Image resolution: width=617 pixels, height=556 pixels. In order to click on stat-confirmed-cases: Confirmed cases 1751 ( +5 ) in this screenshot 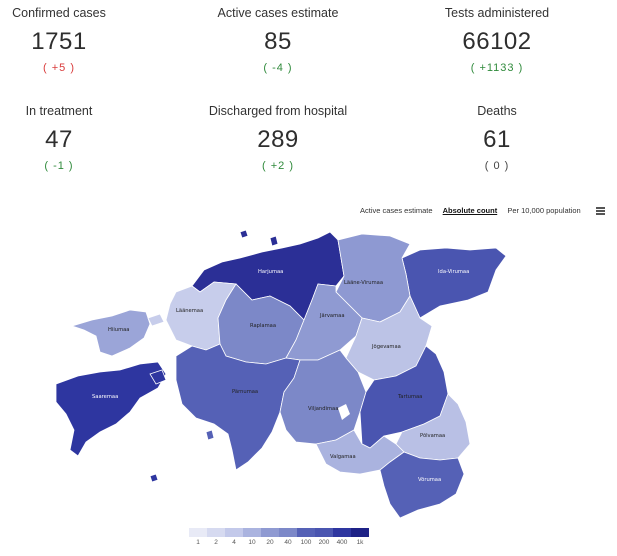, I will do `click(79, 40)`.